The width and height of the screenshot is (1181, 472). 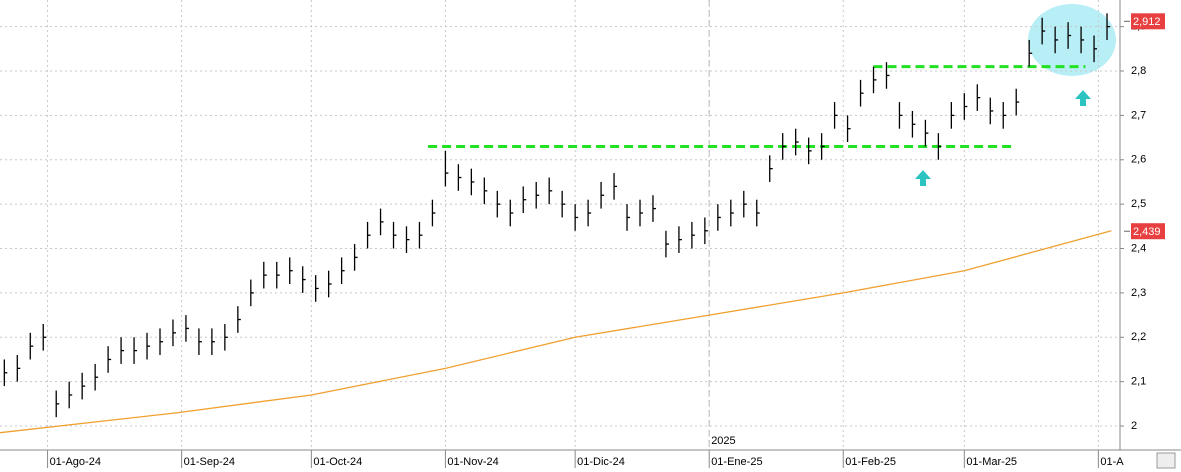 What do you see at coordinates (870, 462) in the screenshot?
I see `x-tick-label: 01-Feb-25` at bounding box center [870, 462].